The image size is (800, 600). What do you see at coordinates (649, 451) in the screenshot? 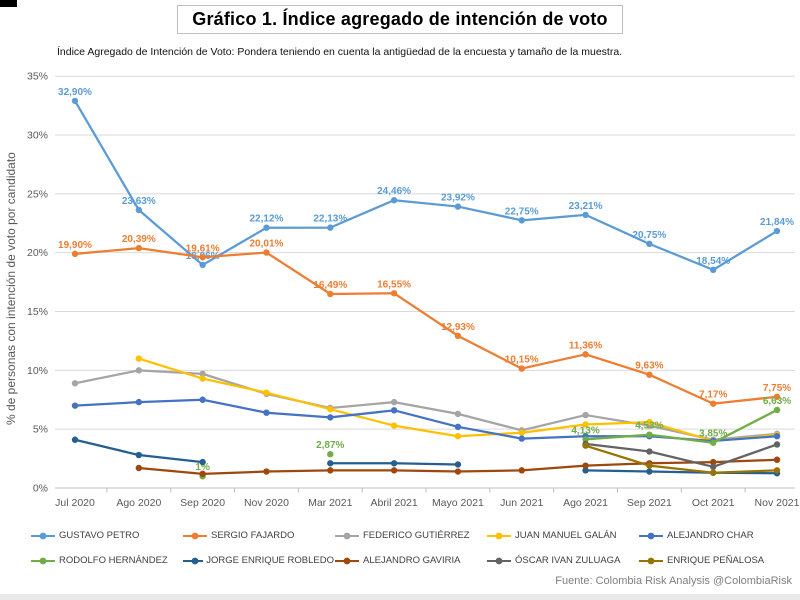
I see `data-point-oscar-ivan-zuluaga` at bounding box center [649, 451].